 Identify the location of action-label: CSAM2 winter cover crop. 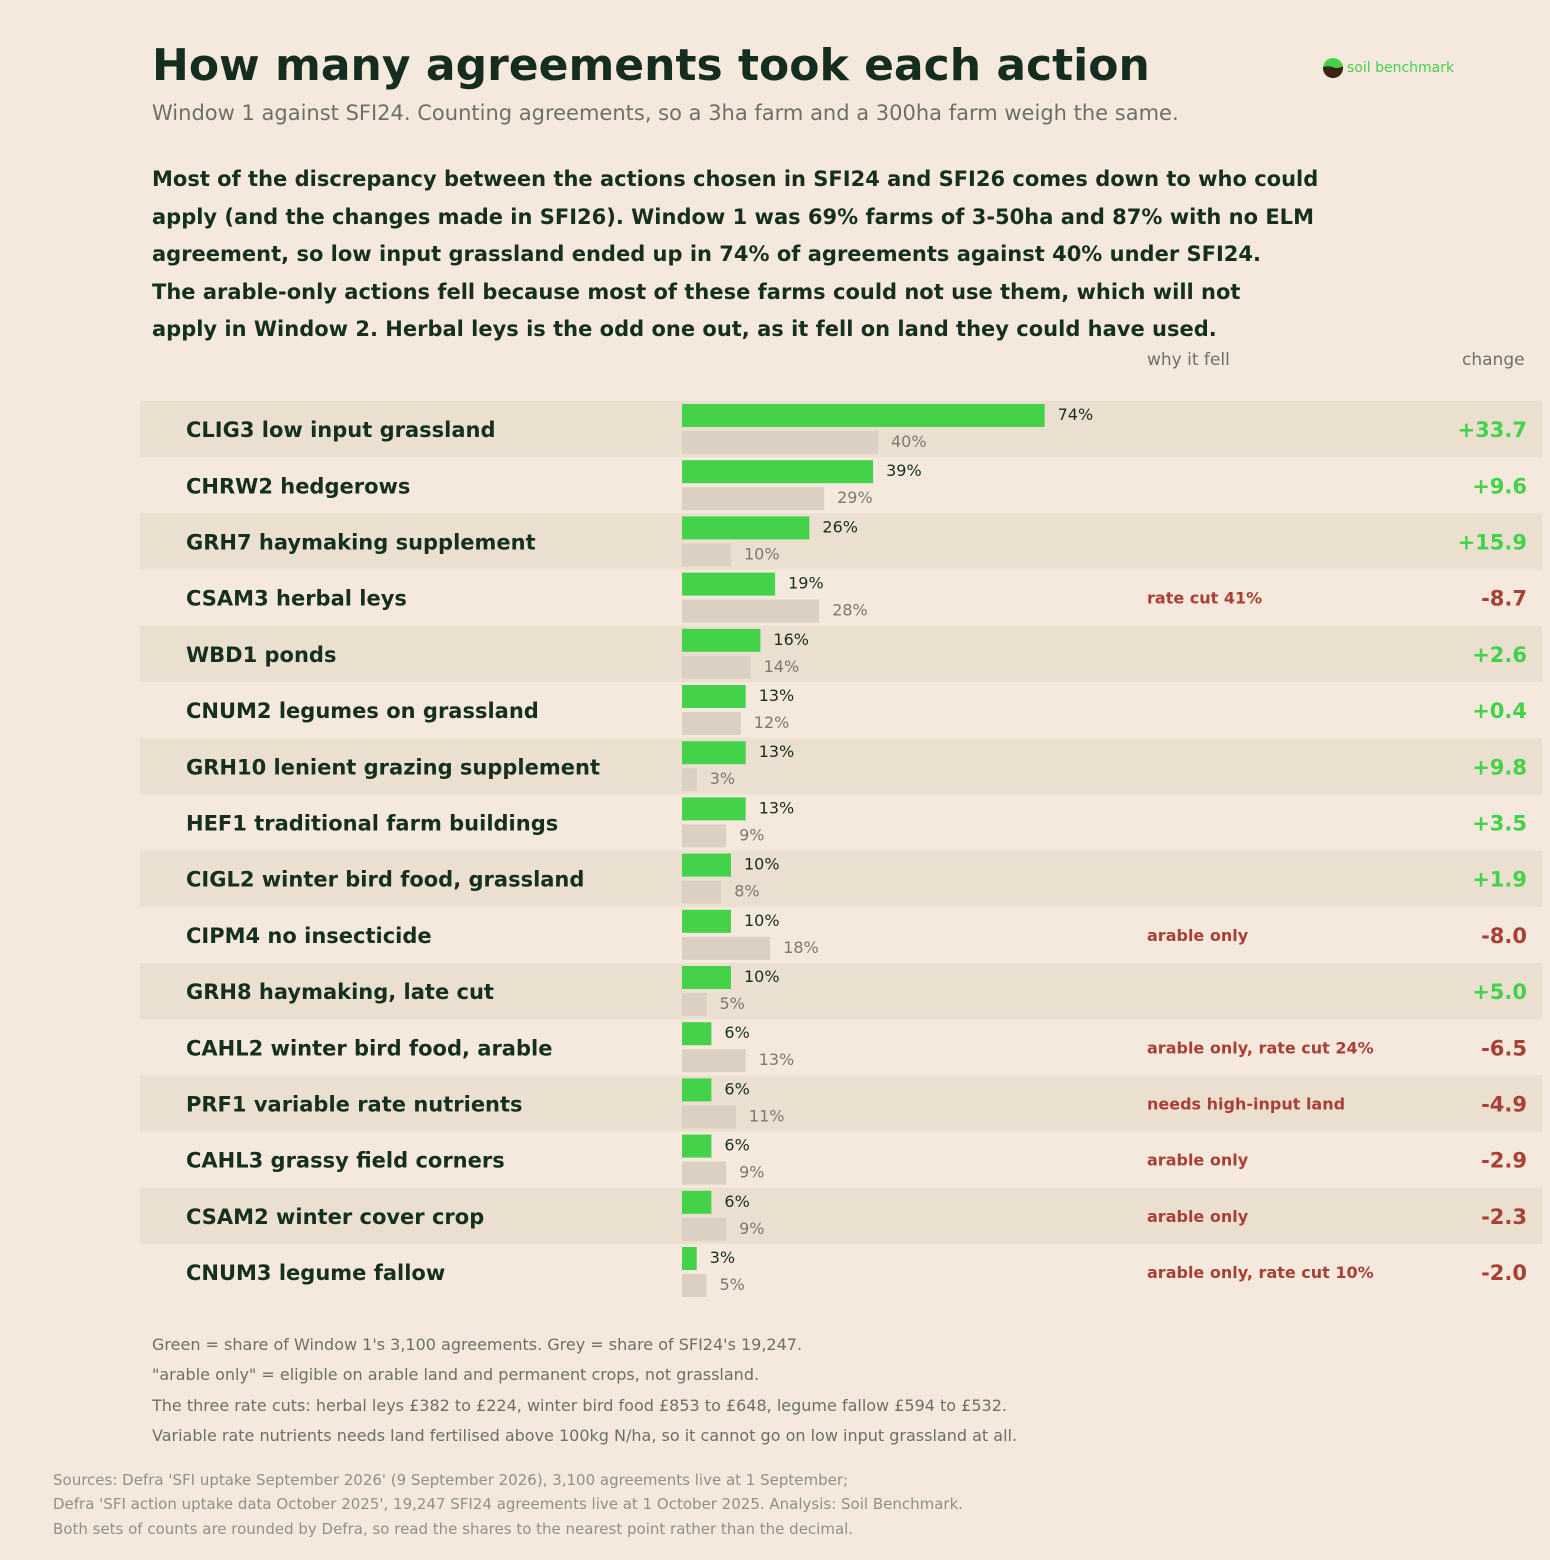
(335, 1217).